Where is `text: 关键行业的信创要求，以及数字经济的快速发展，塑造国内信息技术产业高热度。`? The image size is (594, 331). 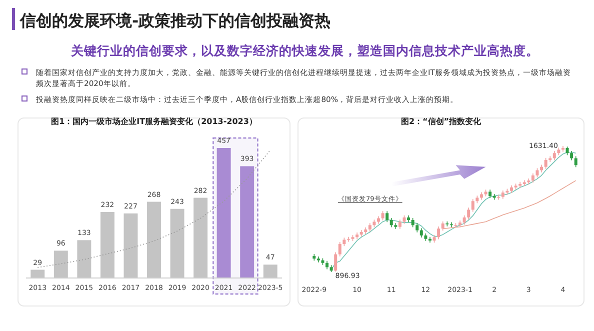 text: 关键行业的信创要求，以及数字经济的快速发展，塑造国内信息技术产业高热度。 is located at coordinates (304, 50).